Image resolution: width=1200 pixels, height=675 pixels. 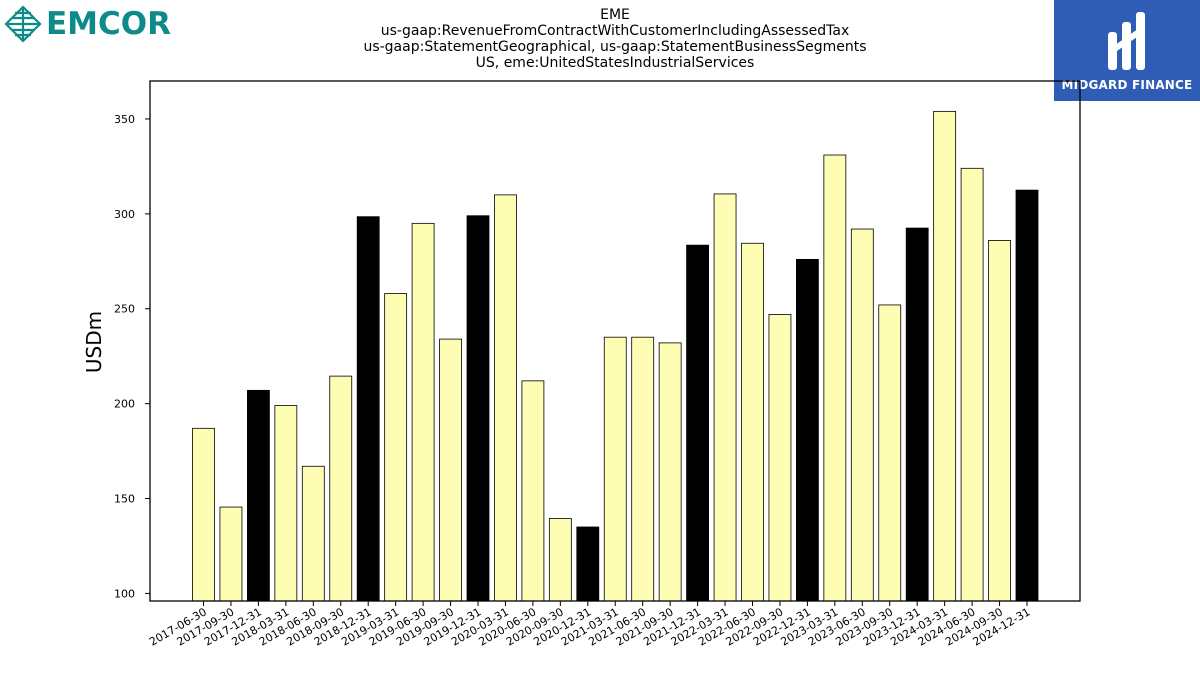 I want to click on midgard-finance-logo: MIDGARD FINANCE, so click(x=1127, y=50).